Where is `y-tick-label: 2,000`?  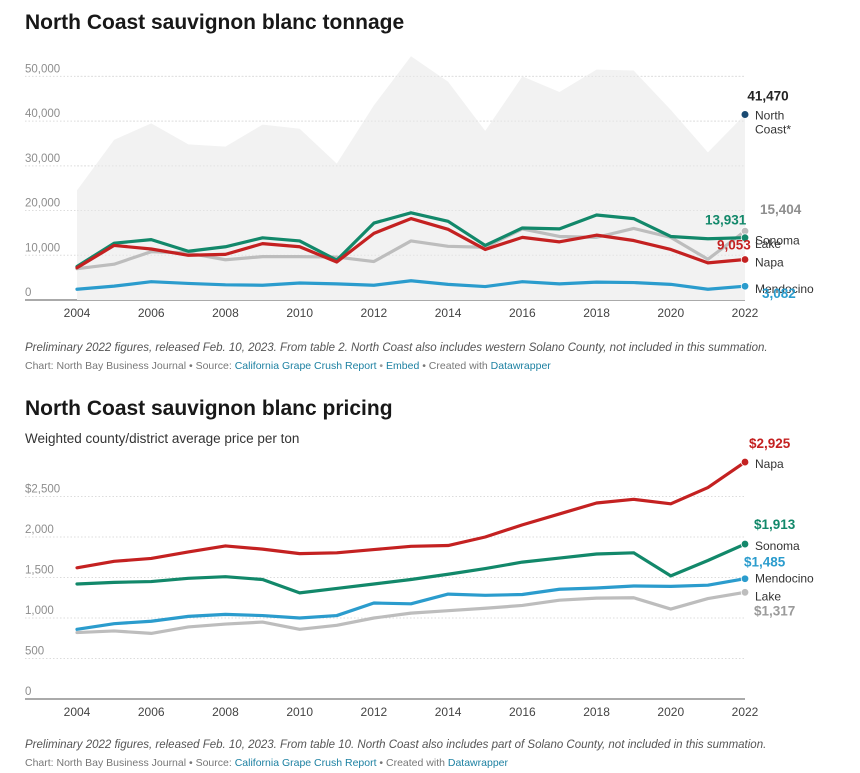
y-tick-label: 2,000 is located at coordinates (39, 530).